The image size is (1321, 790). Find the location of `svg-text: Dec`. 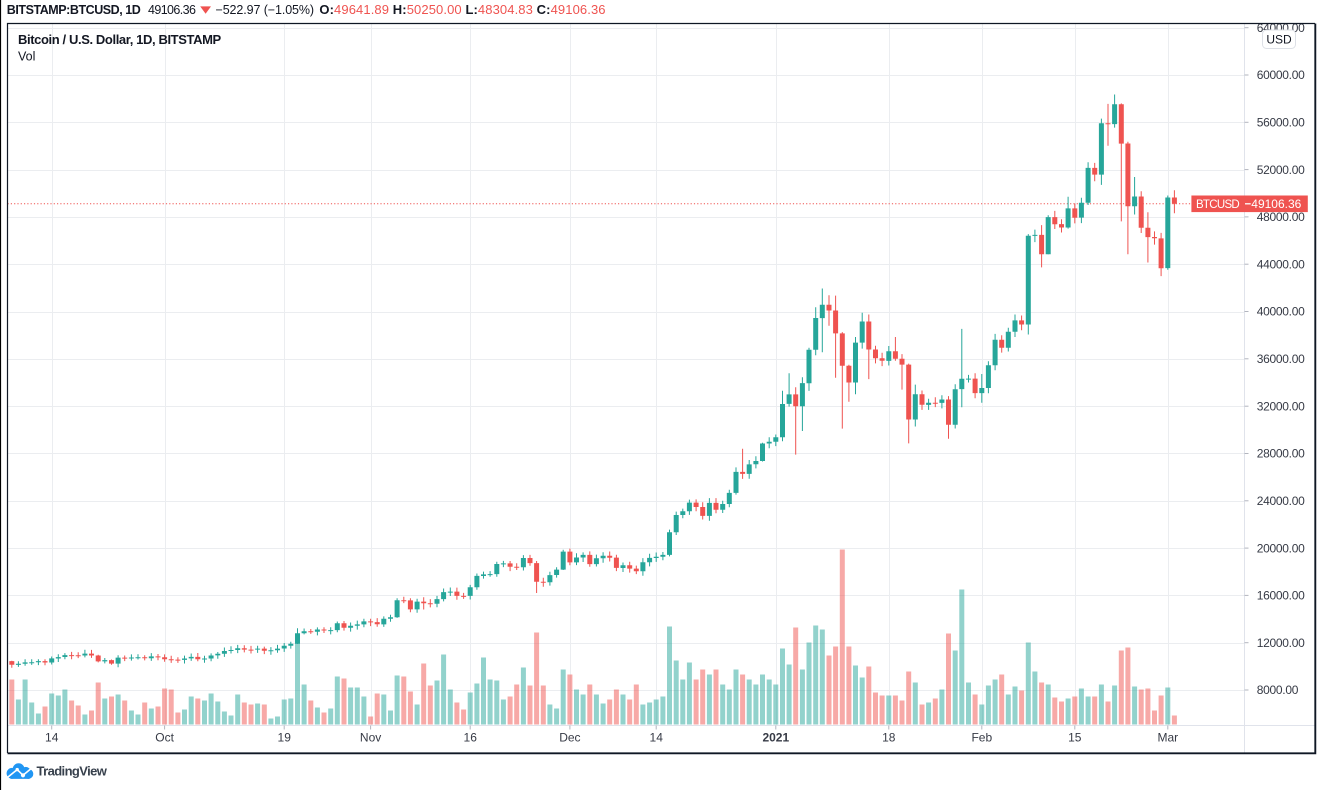

svg-text: Dec is located at coordinates (569, 738).